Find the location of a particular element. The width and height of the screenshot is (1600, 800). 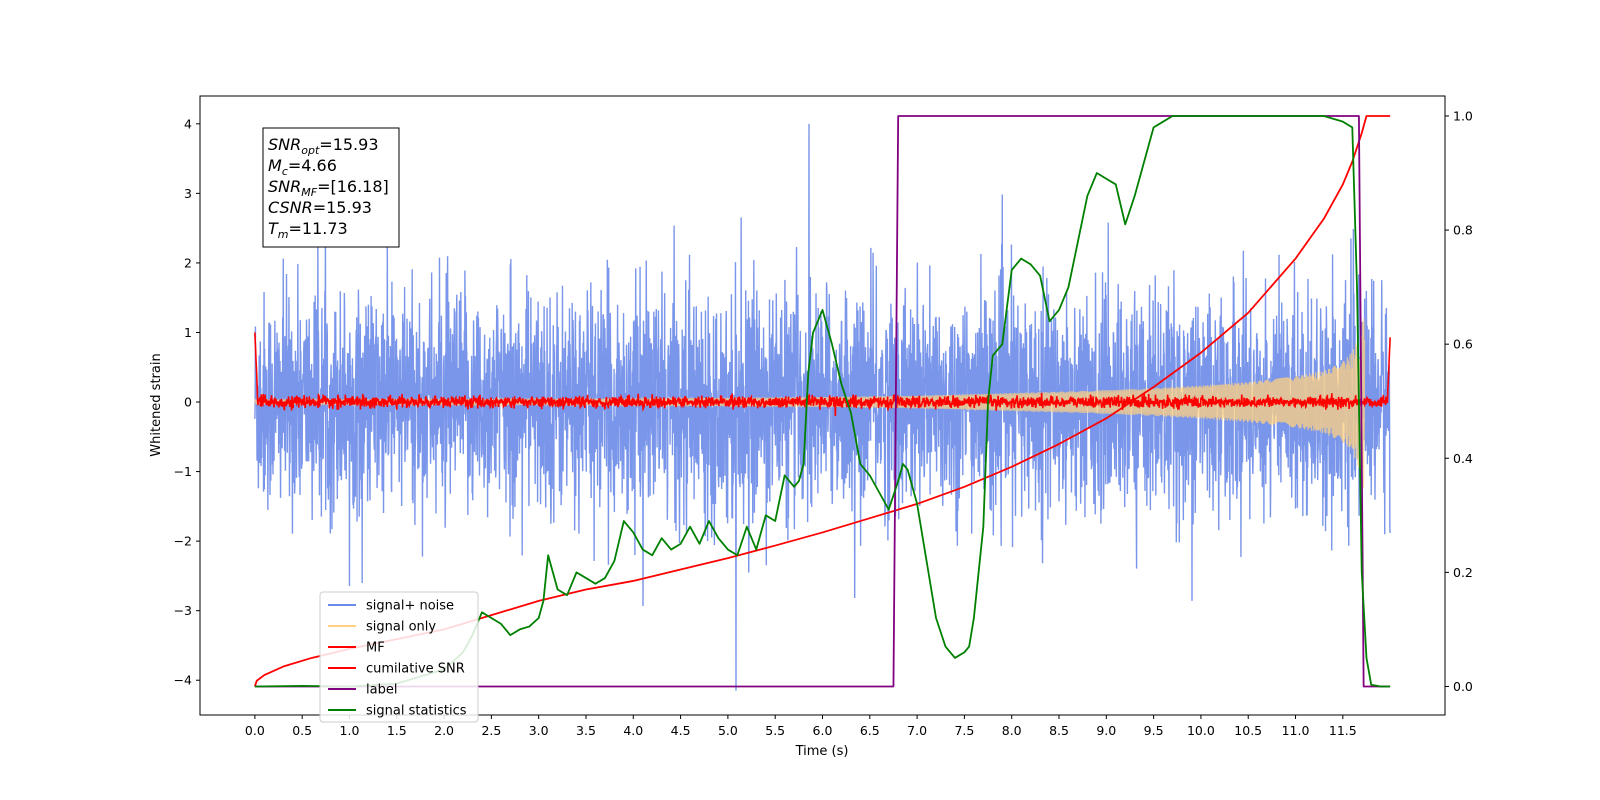

y-left-tick-label: −3 is located at coordinates (183, 610).